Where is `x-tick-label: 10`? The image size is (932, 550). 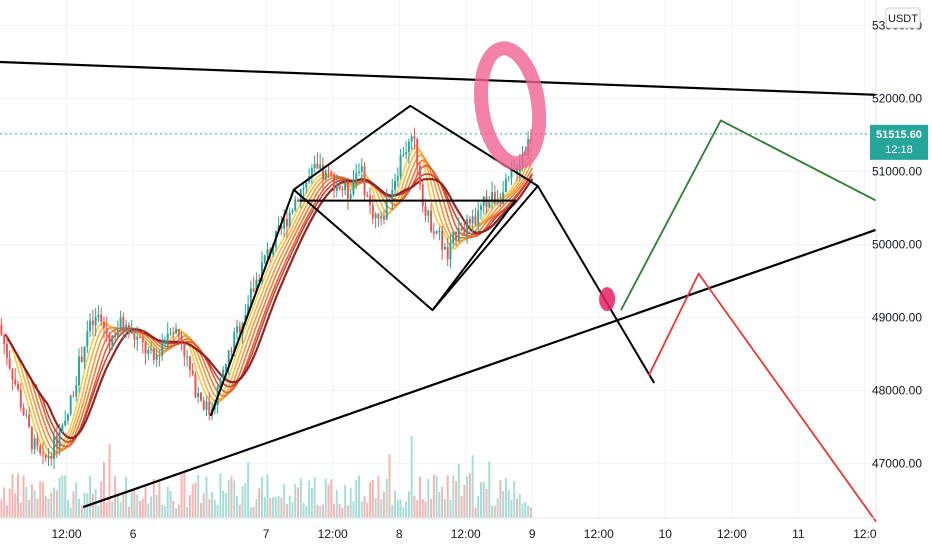 x-tick-label: 10 is located at coordinates (666, 534).